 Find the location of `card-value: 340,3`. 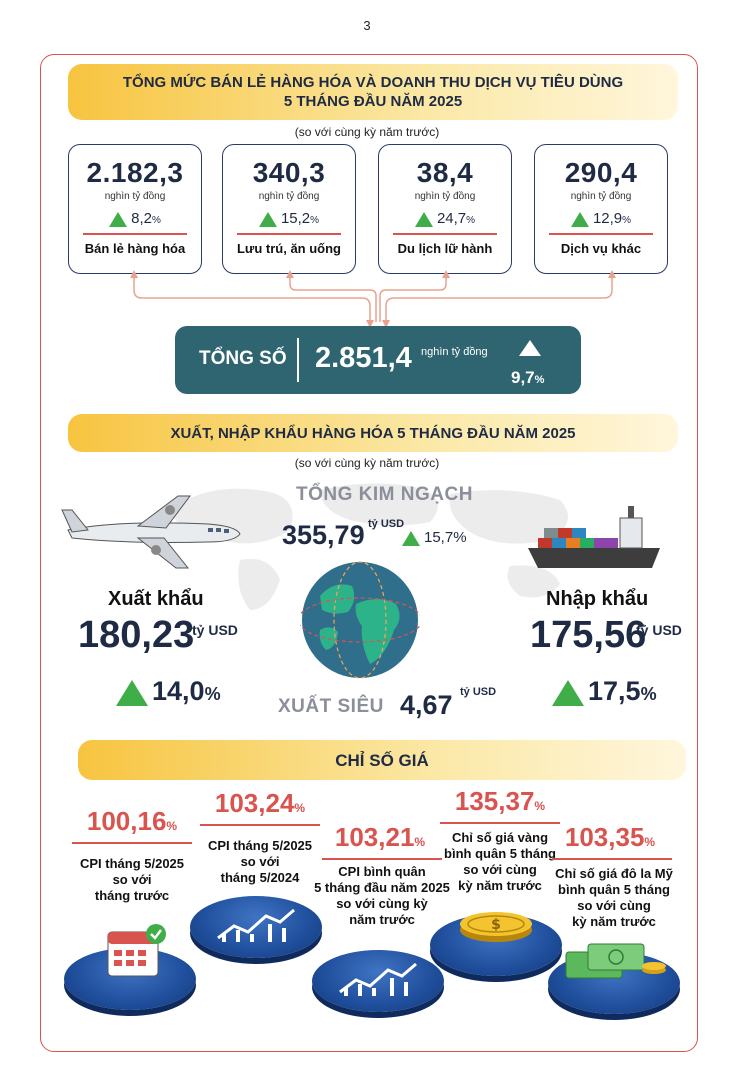

card-value: 340,3 is located at coordinates (289, 172).